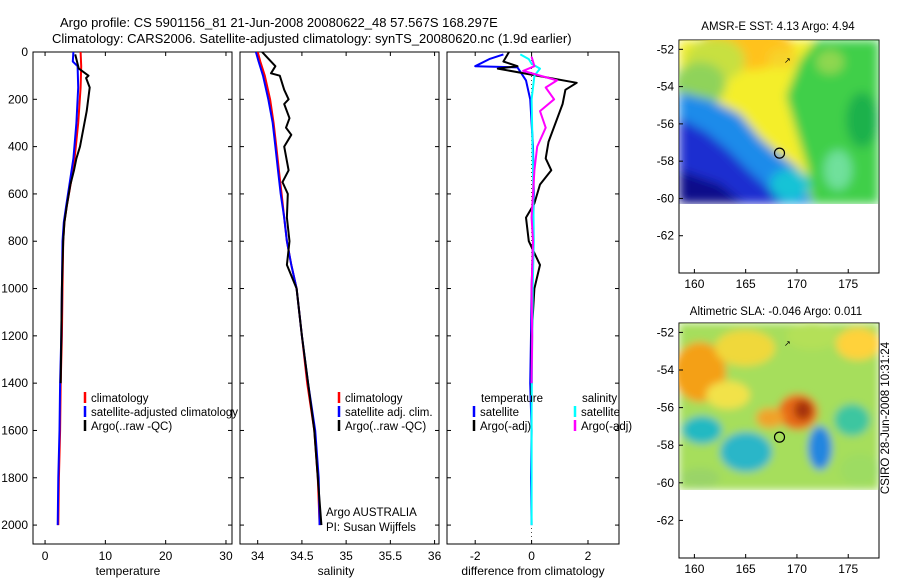 The width and height of the screenshot is (900, 580). Describe the element at coordinates (346, 556) in the screenshot. I see `x-tick-label: 35` at that location.